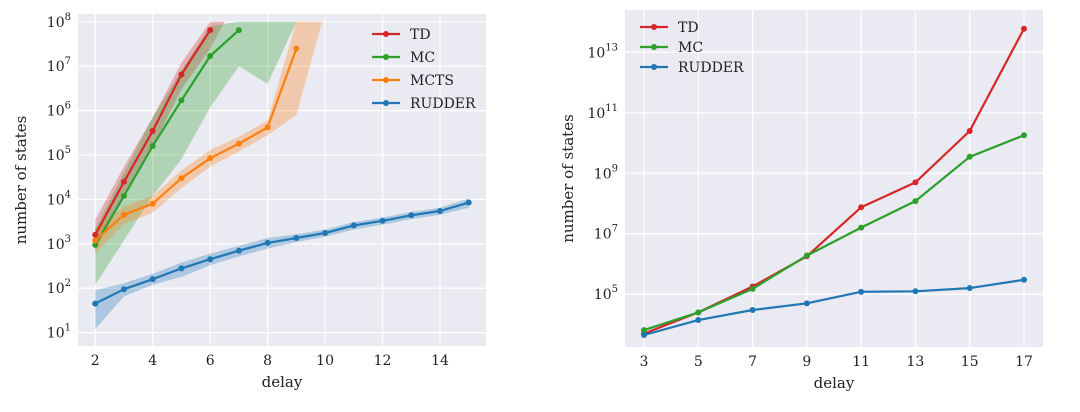 The width and height of the screenshot is (1080, 412). I want to click on x-tick-label: 13, so click(916, 362).